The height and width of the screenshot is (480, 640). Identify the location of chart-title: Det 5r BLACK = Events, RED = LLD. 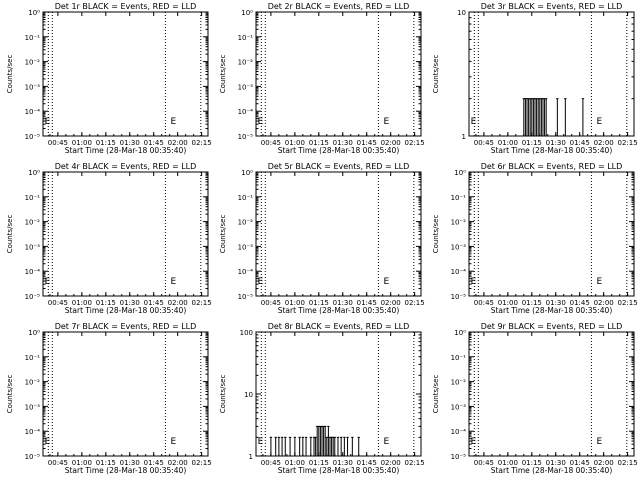
(339, 166).